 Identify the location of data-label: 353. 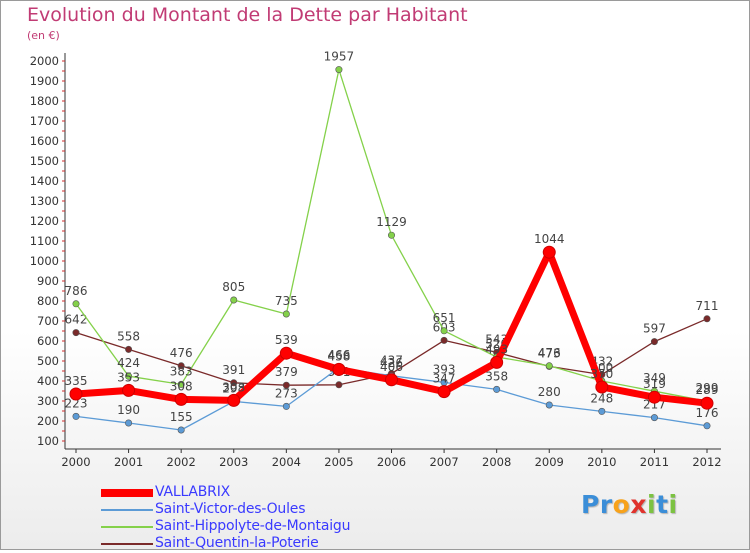
(128, 377).